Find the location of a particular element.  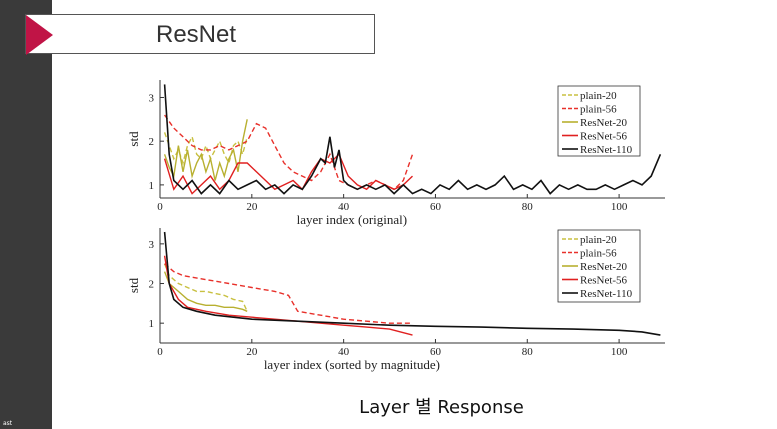

slide-caption: Layer 별 Response is located at coordinates (441, 407).